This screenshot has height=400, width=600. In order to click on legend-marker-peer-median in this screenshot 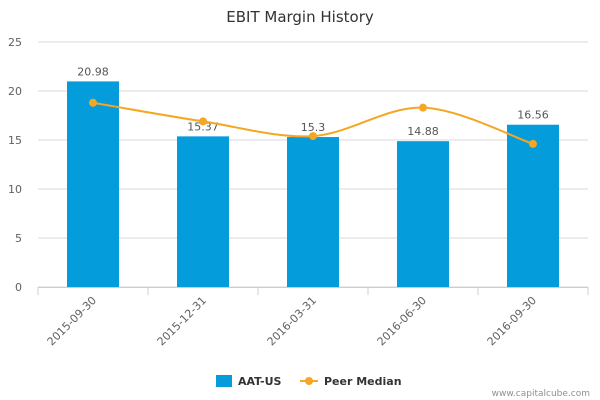, I will do `click(309, 381)`.